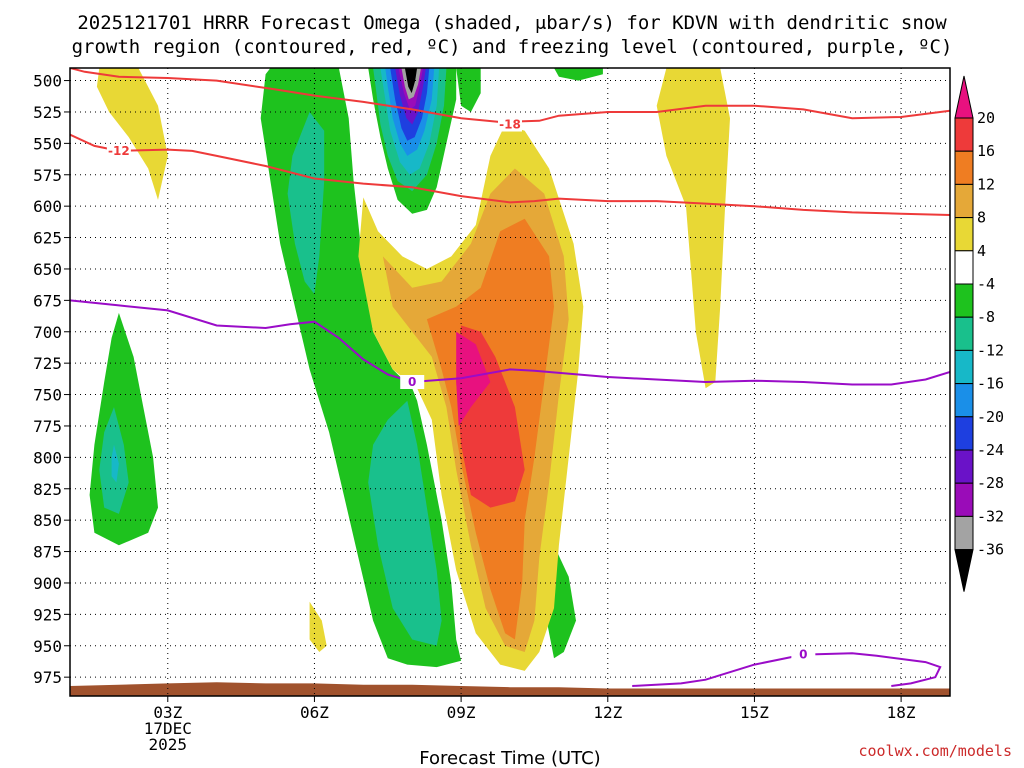  Describe the element at coordinates (47, 112) in the screenshot. I see `y-tick-label: 525` at that location.